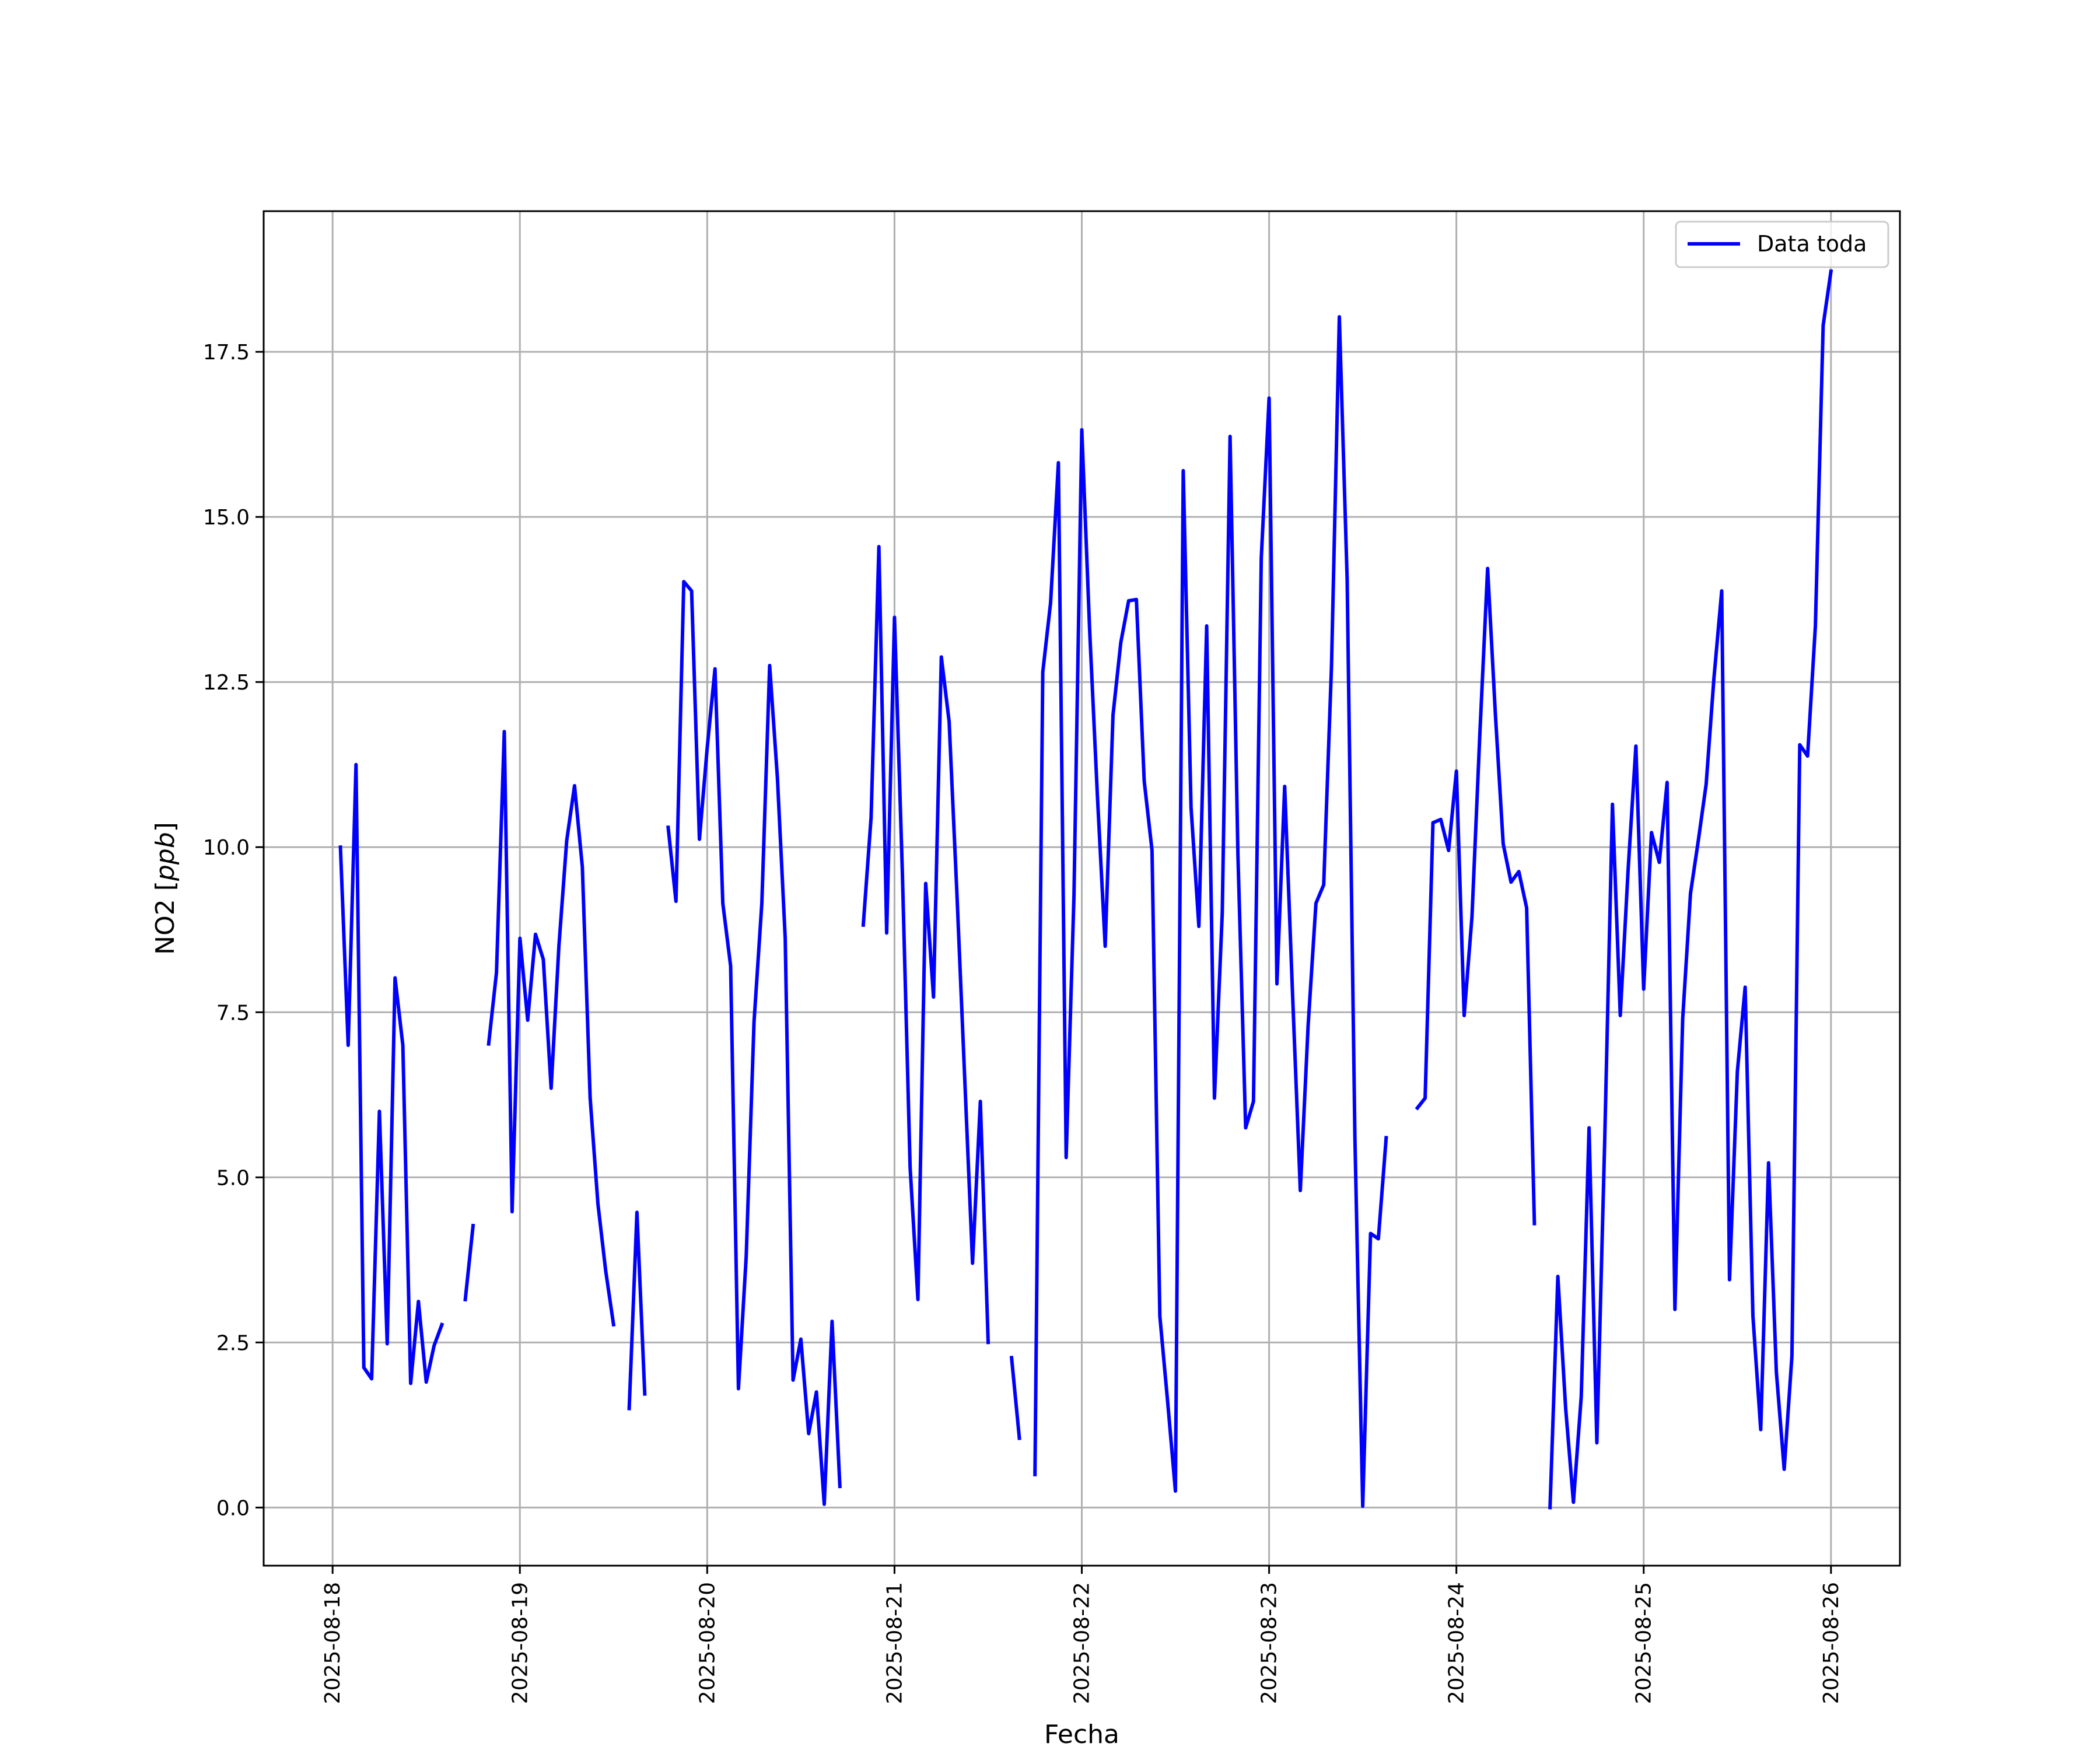 Image resolution: width=2100 pixels, height=1750 pixels. I want to click on y-tick-label: 0.0, so click(233, 1508).